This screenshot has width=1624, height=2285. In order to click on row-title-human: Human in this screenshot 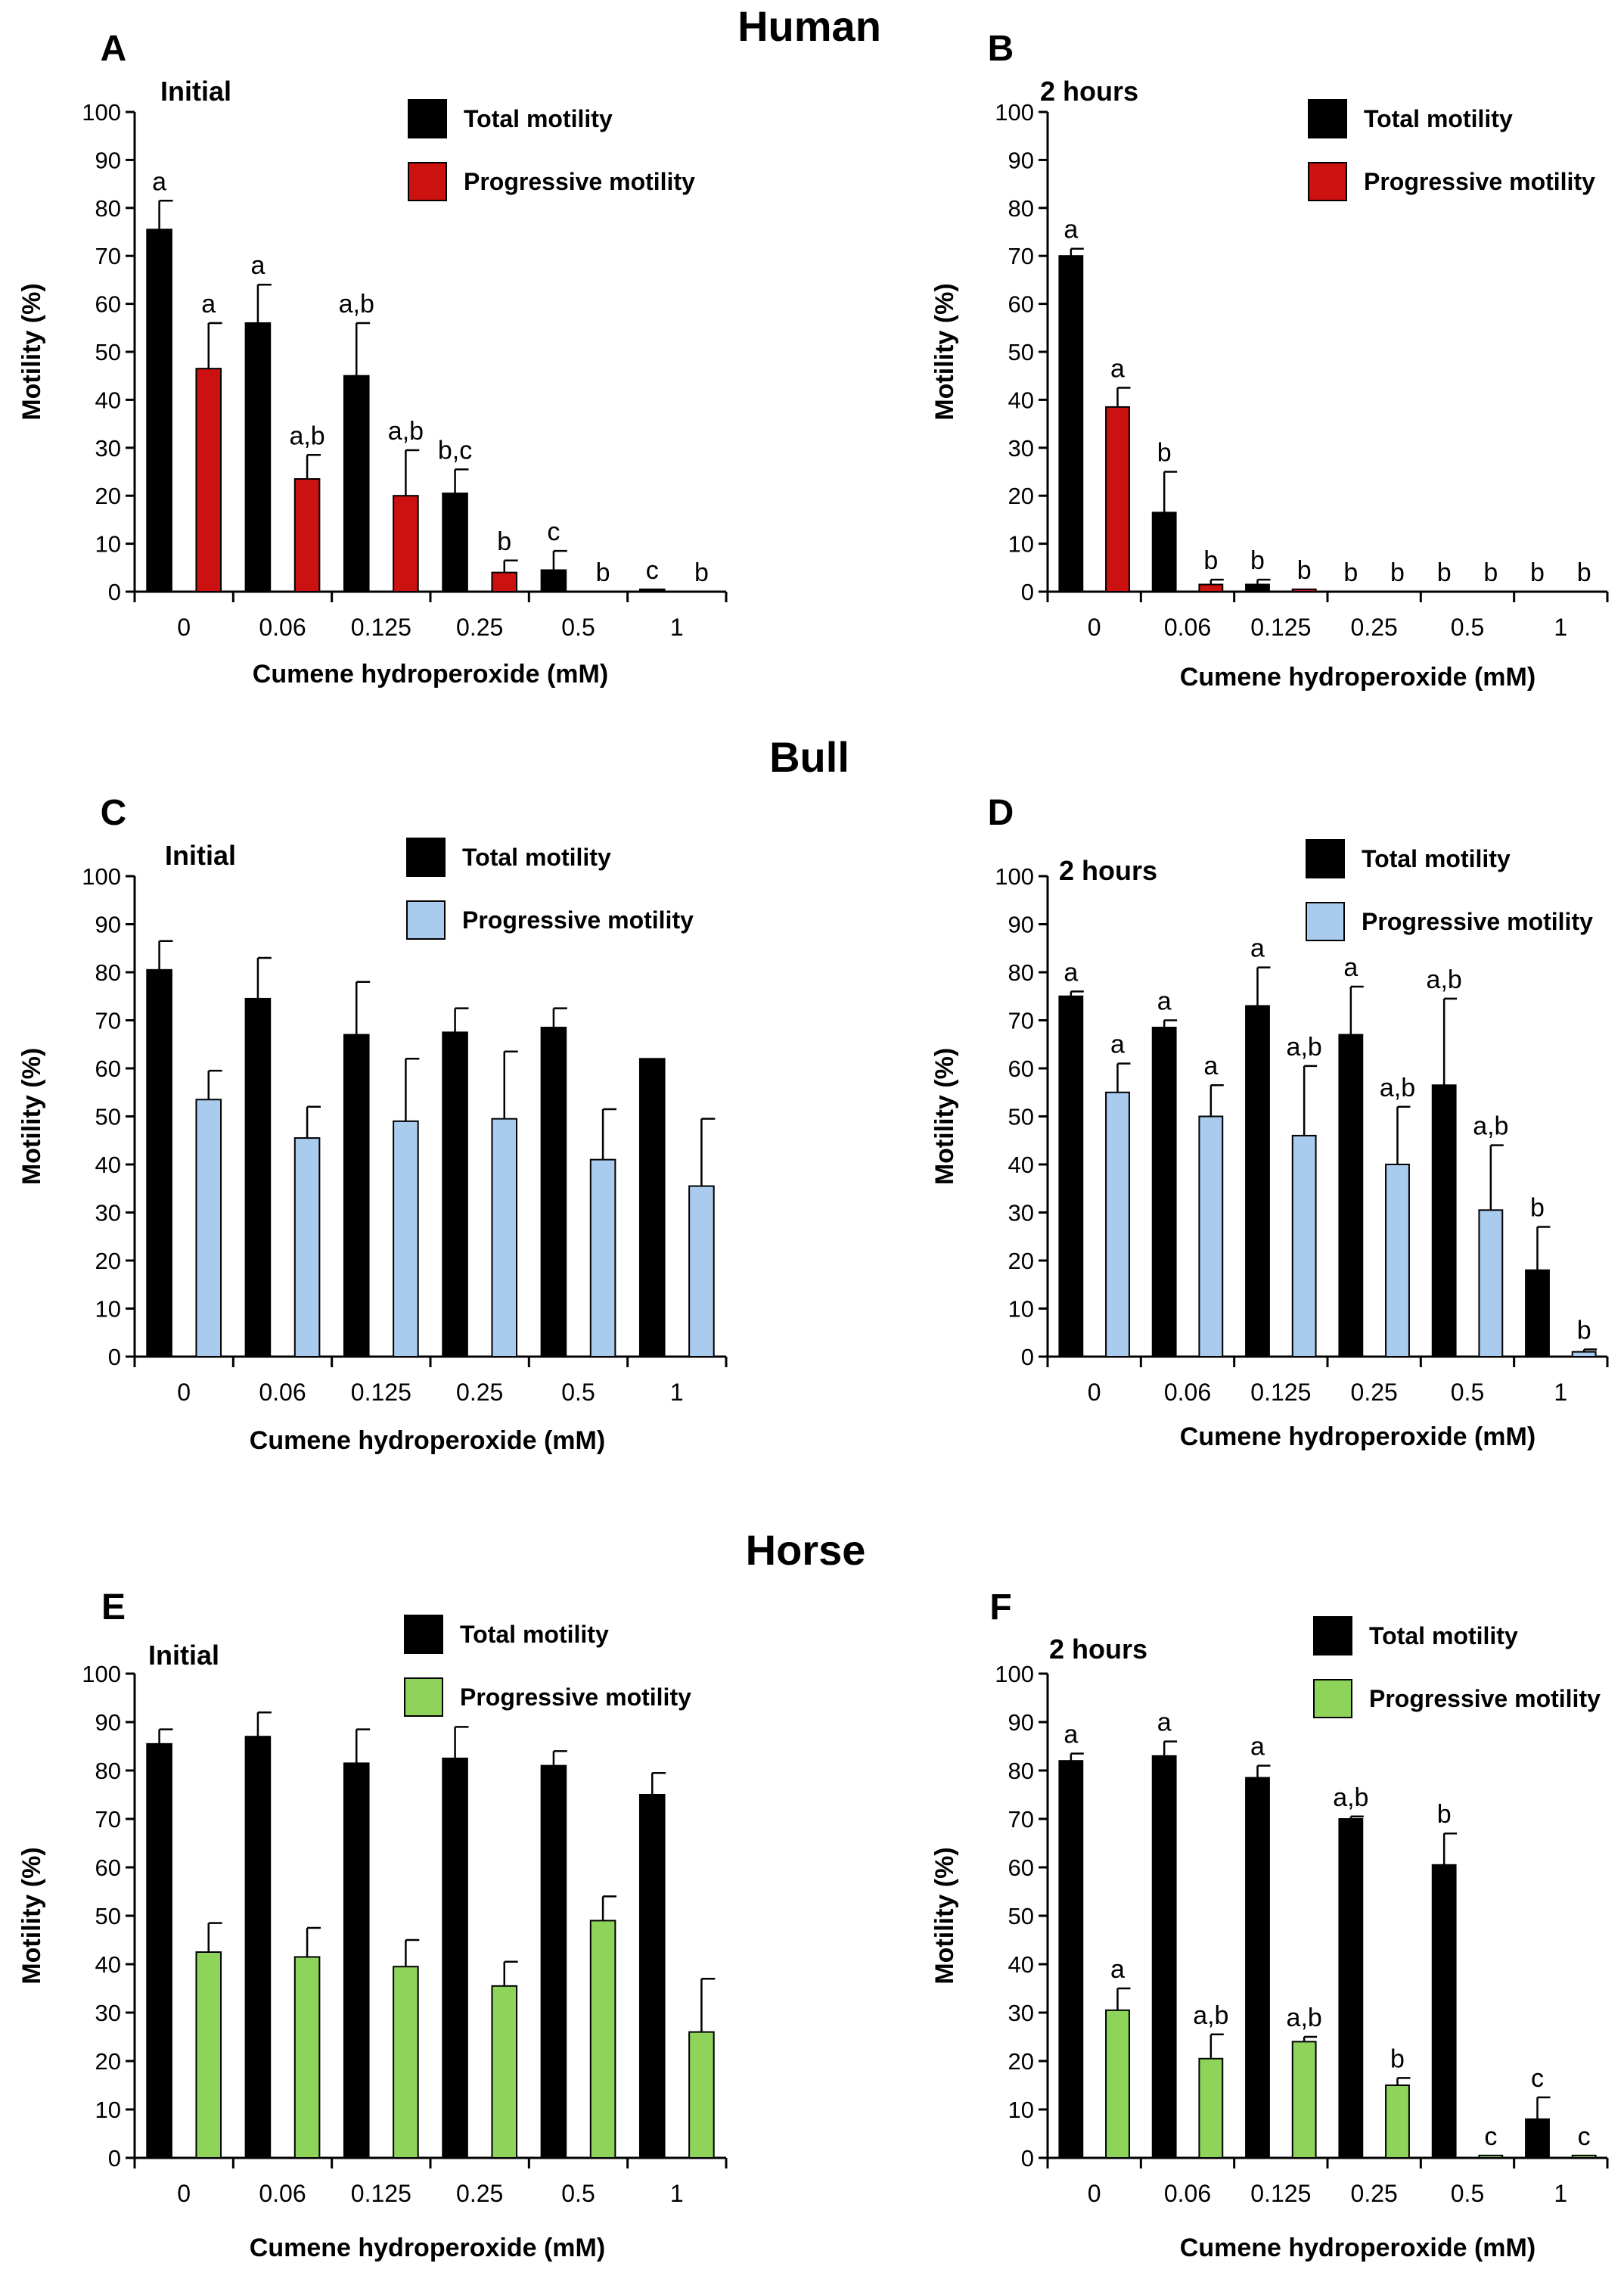, I will do `click(809, 26)`.